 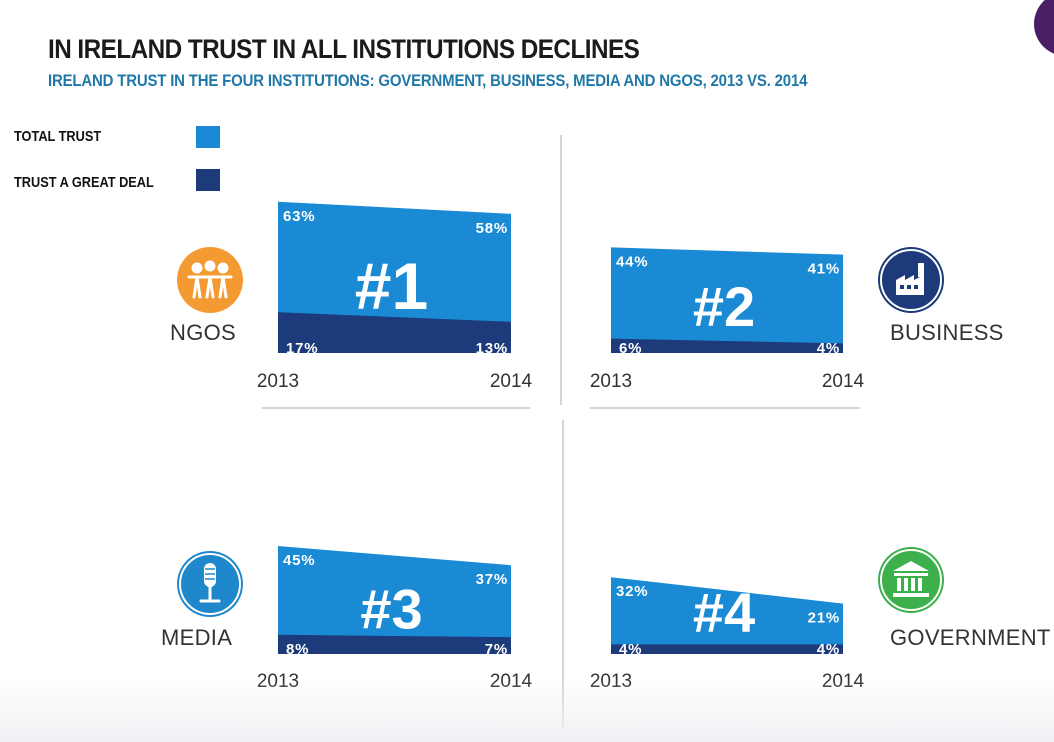 I want to click on business-great-deal-area, so click(x=727, y=345).